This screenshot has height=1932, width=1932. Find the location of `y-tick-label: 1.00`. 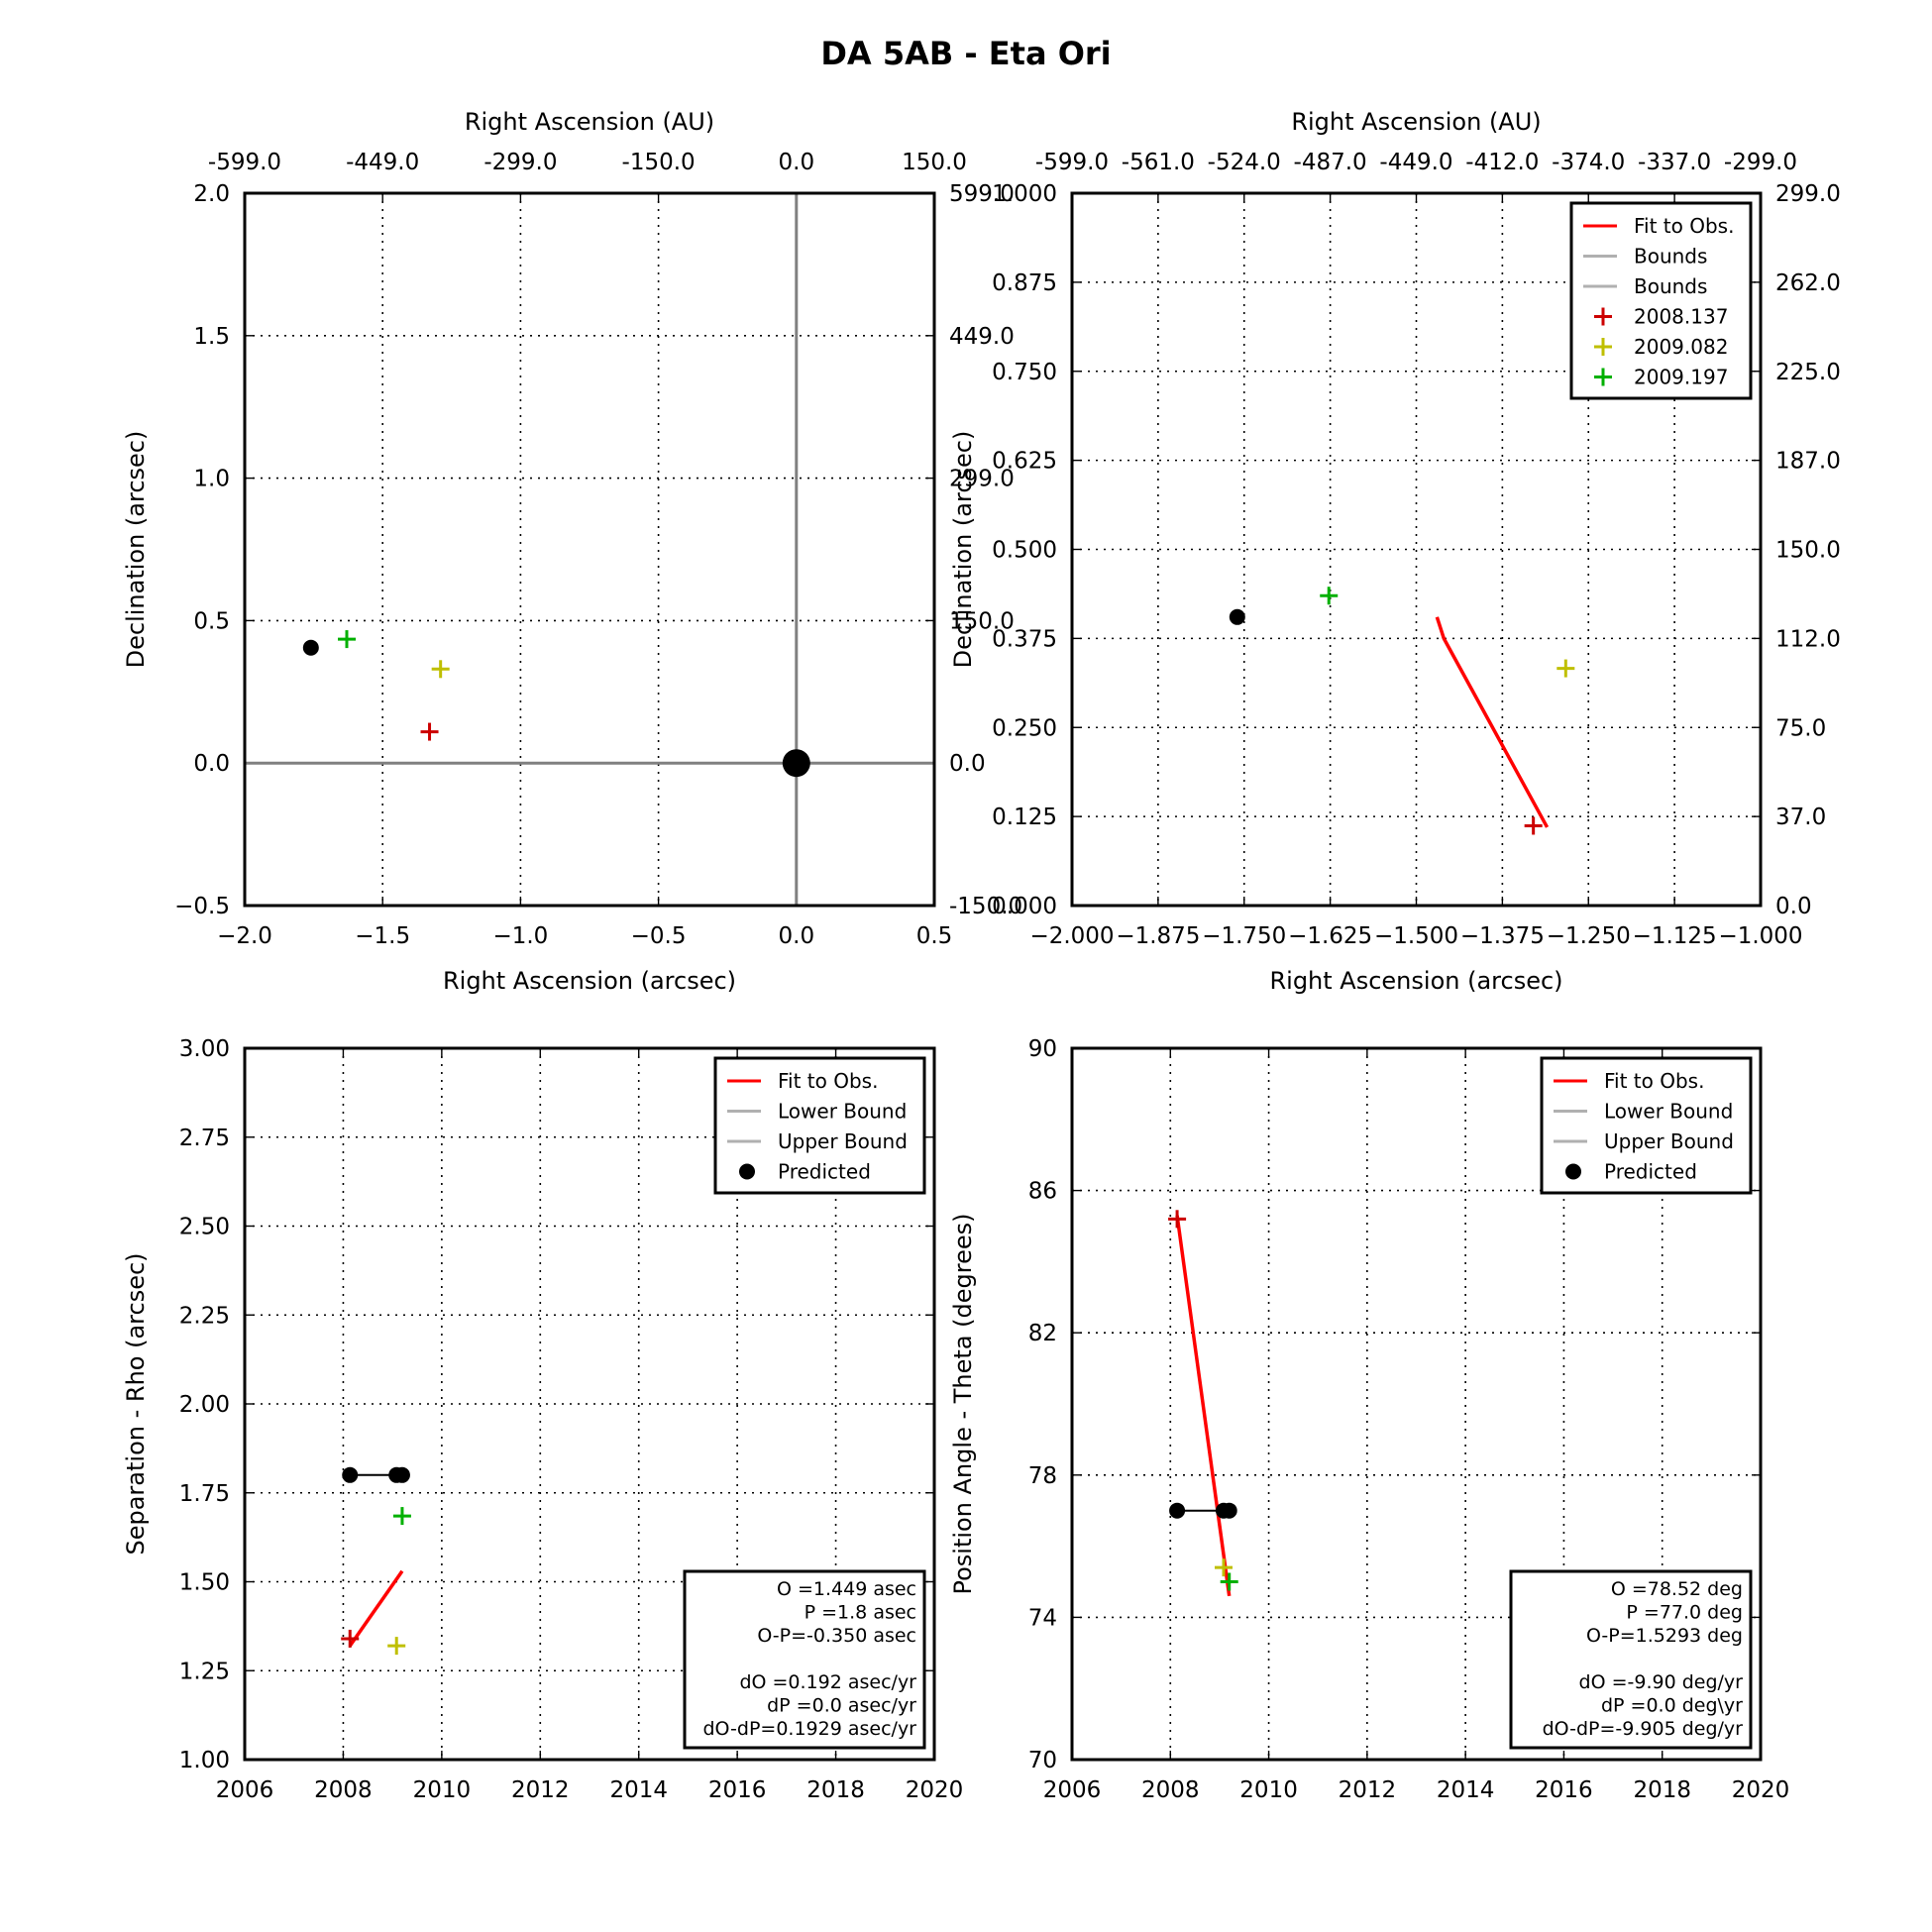

y-tick-label: 1.00 is located at coordinates (205, 1760).